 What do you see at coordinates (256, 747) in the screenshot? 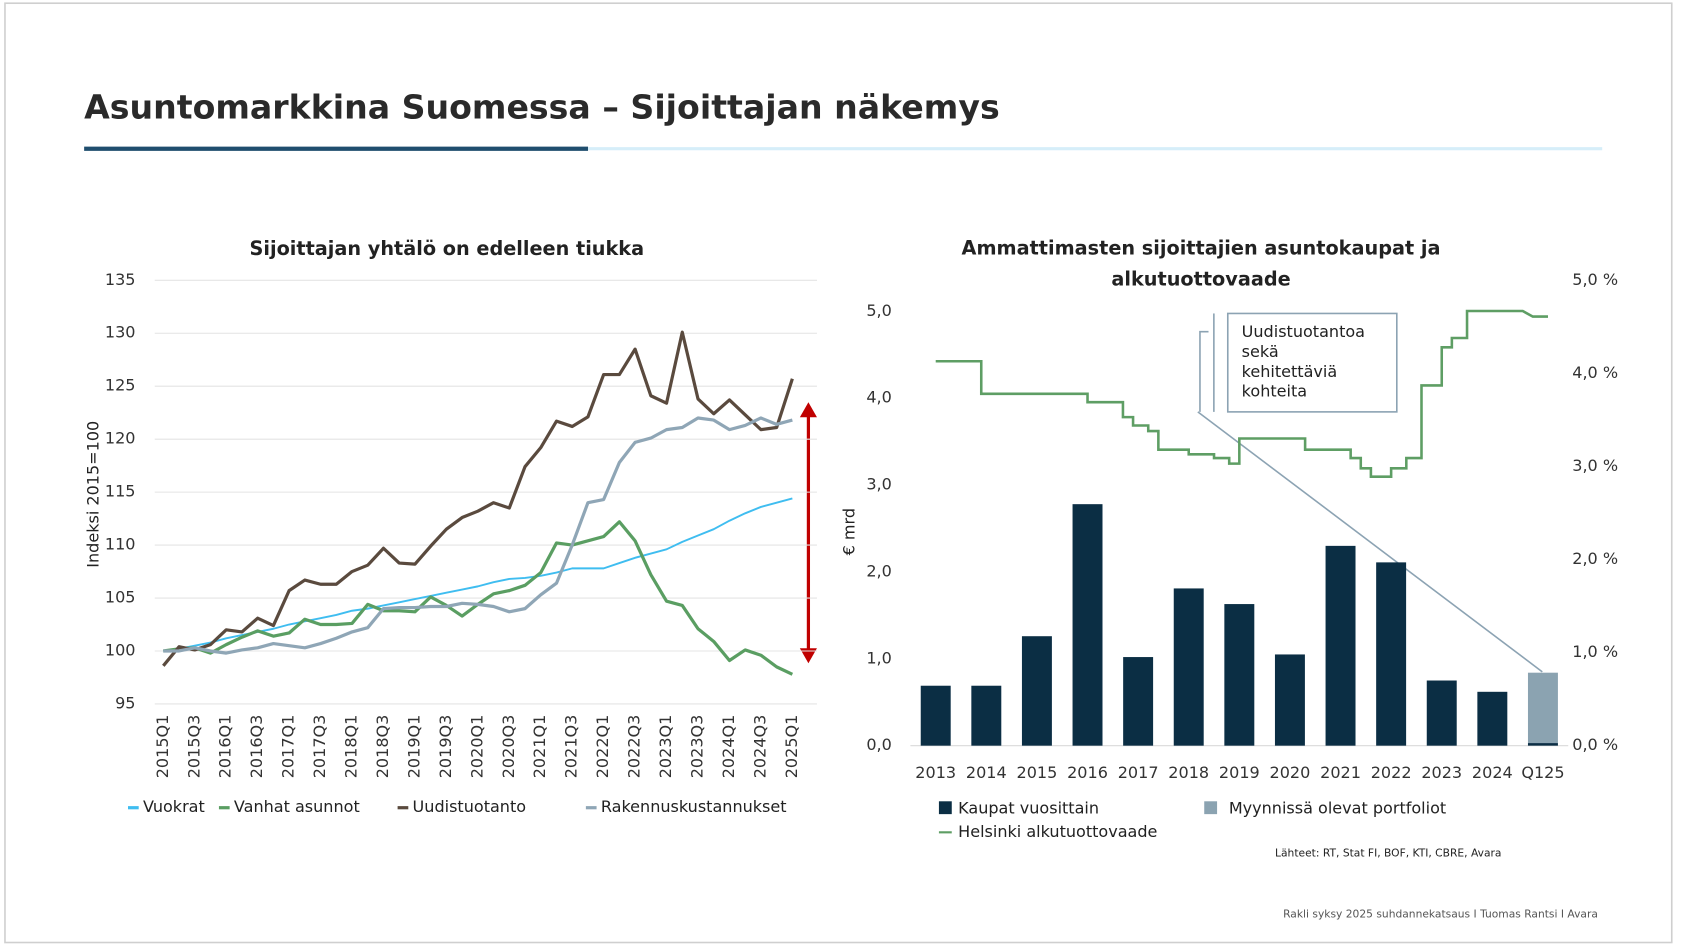
I see `x-tick-label: 2016Q3` at bounding box center [256, 747].